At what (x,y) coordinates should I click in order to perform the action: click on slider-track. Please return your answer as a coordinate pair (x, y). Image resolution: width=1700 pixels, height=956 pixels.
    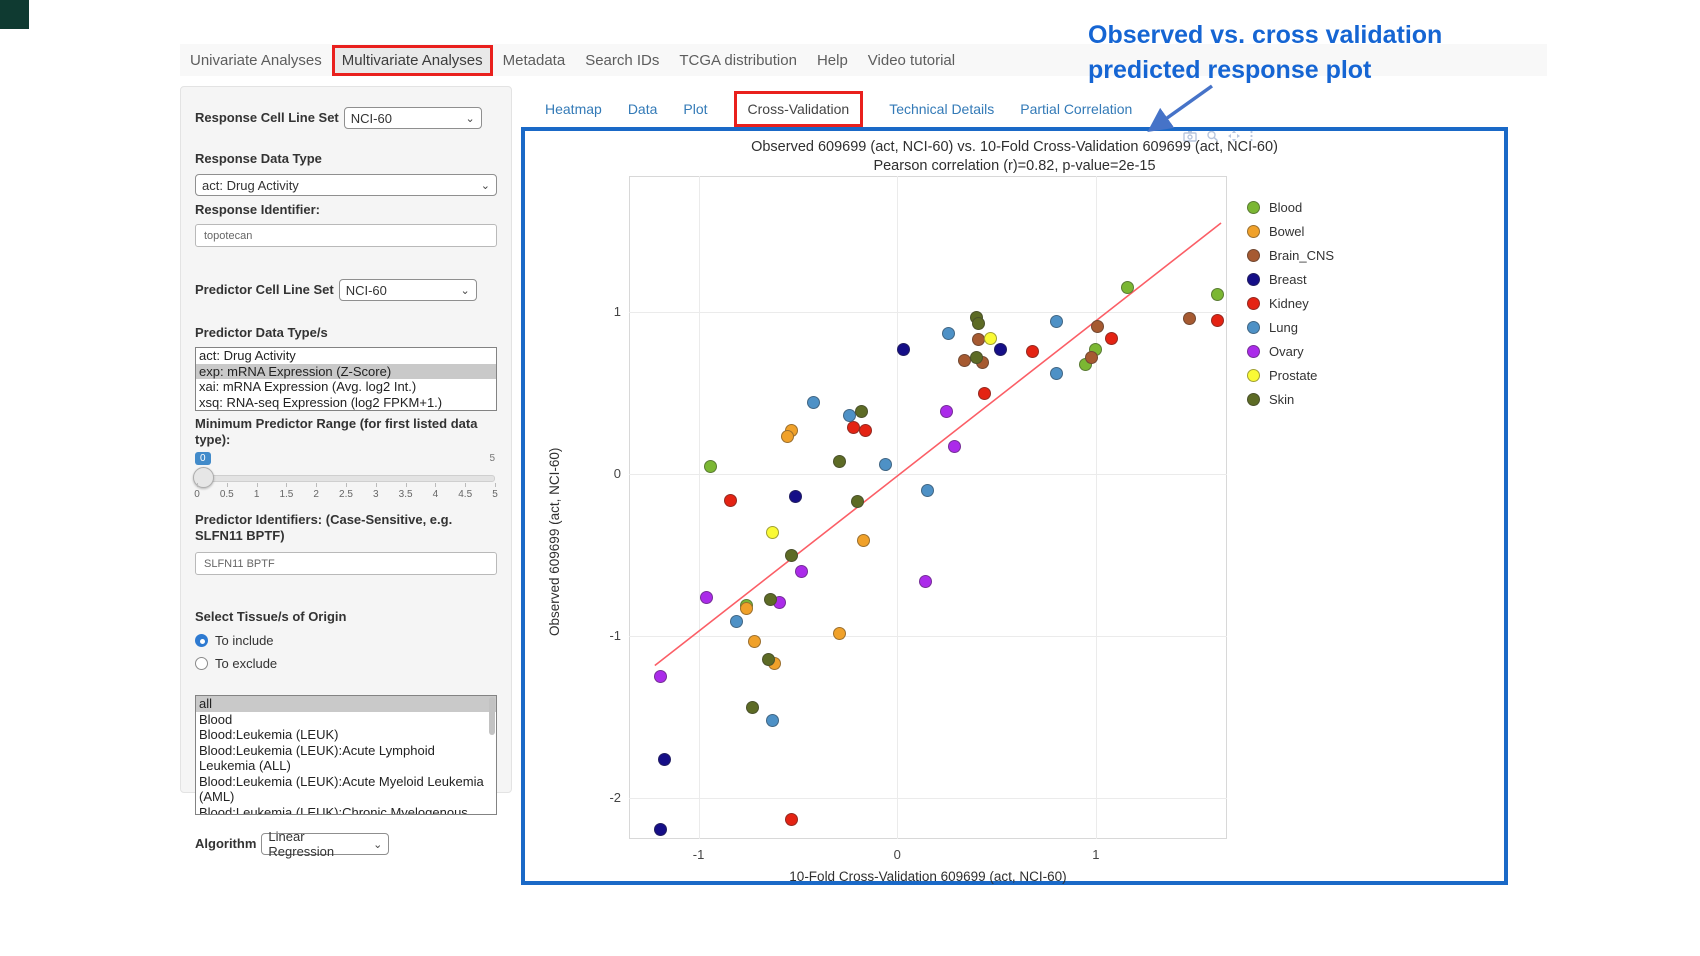
    Looking at the image, I should click on (346, 478).